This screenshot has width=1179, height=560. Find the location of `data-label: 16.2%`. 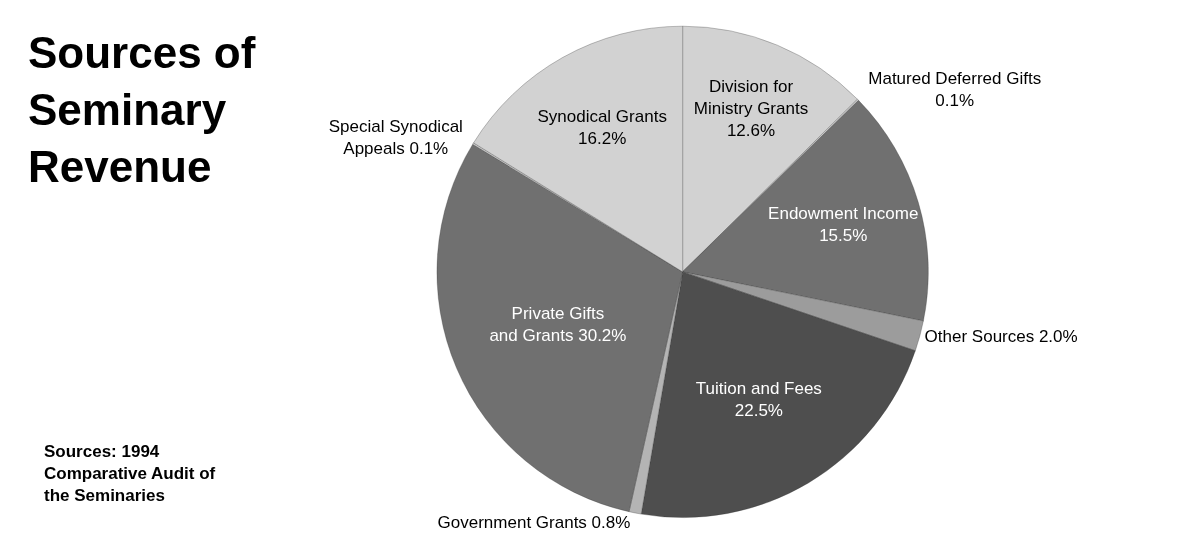

data-label: 16.2% is located at coordinates (602, 139).